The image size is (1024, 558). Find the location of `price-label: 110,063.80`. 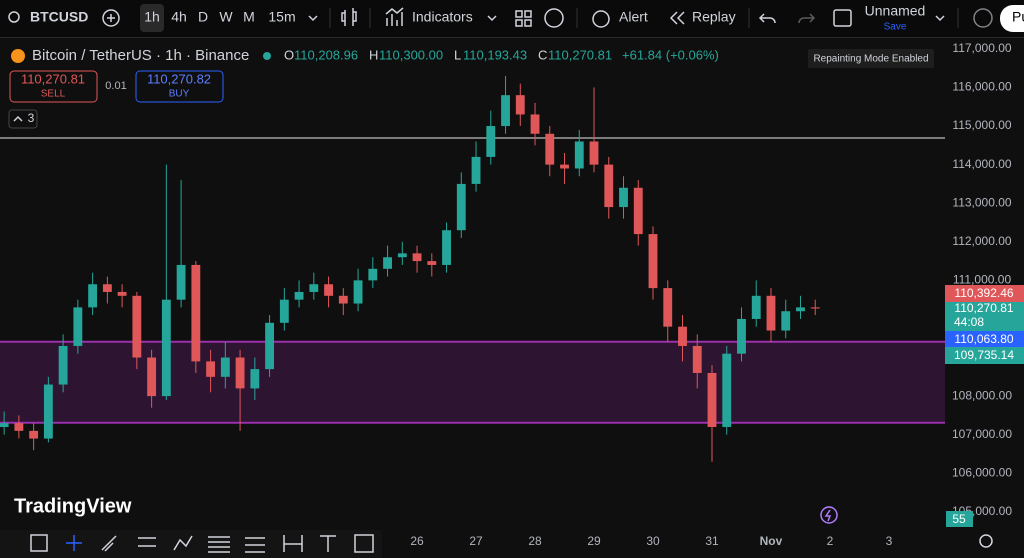

price-label: 110,063.80 is located at coordinates (983, 339).